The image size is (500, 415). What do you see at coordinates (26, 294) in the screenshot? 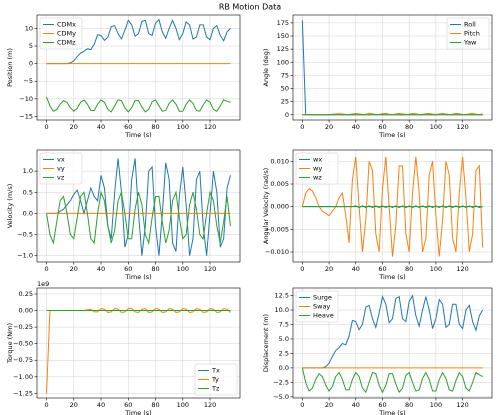
I see `y-tick-label: 0.25` at bounding box center [26, 294].